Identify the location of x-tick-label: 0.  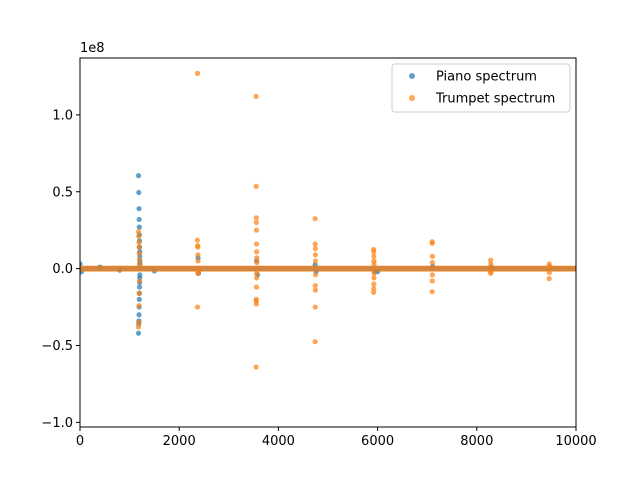
(80, 441).